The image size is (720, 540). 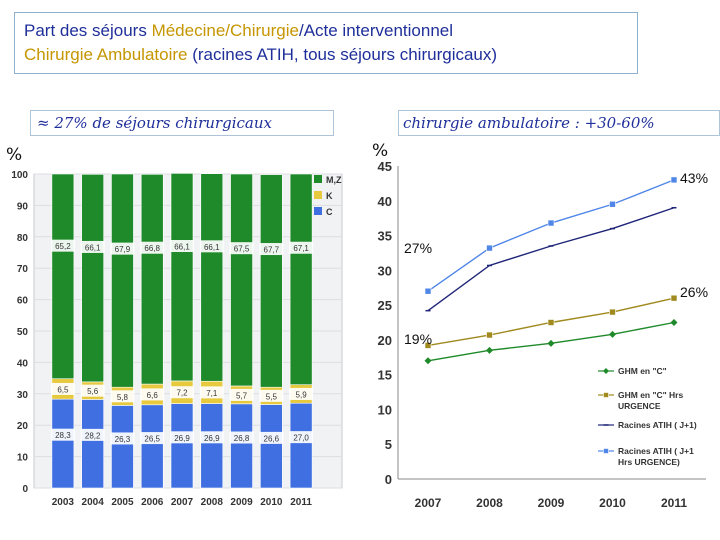 What do you see at coordinates (93, 502) in the screenshot?
I see `x-tick-label: 2004` at bounding box center [93, 502].